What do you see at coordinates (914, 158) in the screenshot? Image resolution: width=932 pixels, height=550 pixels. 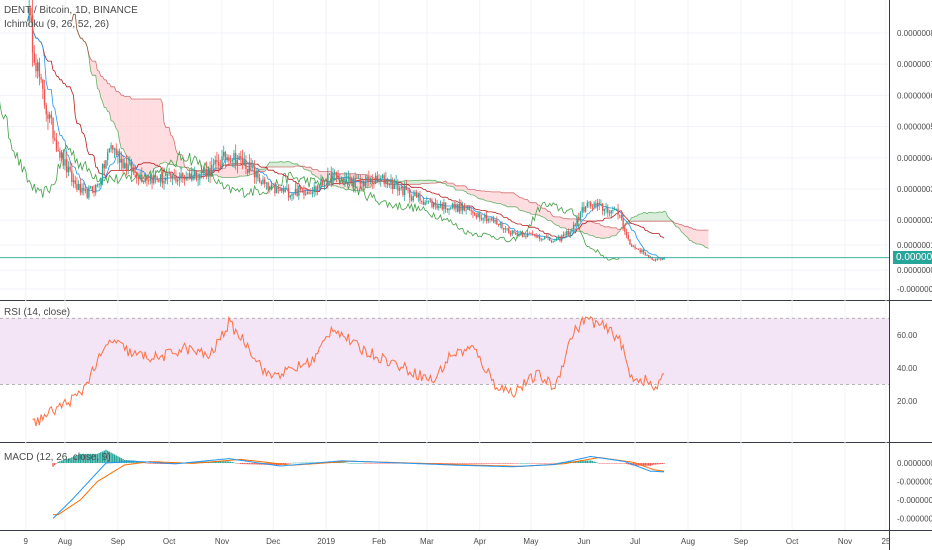 I see `price-axis-label: 0.00000040` at bounding box center [914, 158].